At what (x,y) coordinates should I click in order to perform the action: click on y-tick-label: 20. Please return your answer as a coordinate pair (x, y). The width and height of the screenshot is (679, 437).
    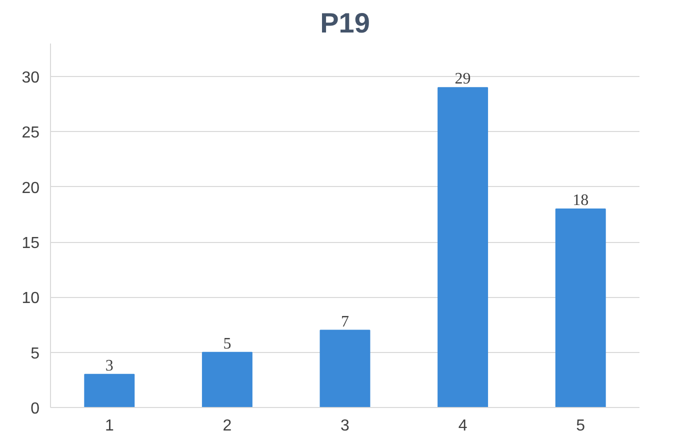
    Looking at the image, I should click on (31, 188).